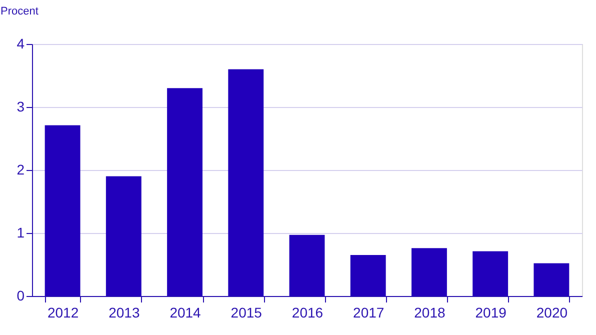 The image size is (596, 335). Describe the element at coordinates (246, 312) in the screenshot. I see `x-tick-label: 2015` at that location.